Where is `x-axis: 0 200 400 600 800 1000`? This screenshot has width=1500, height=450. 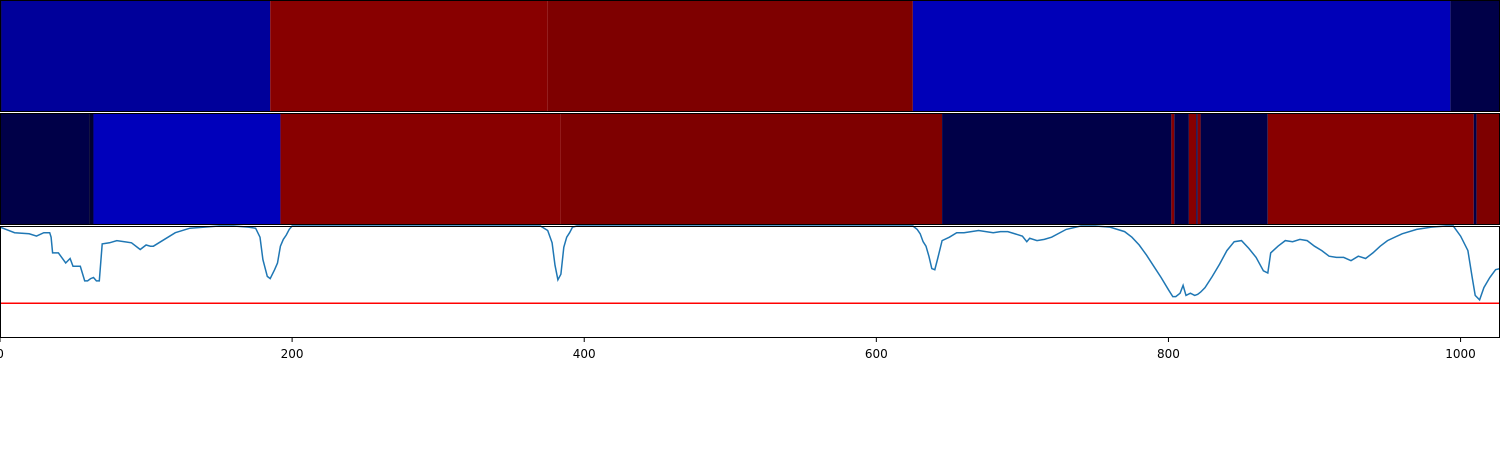
x-axis: 0 200 400 600 800 1000 is located at coordinates (738, 349).